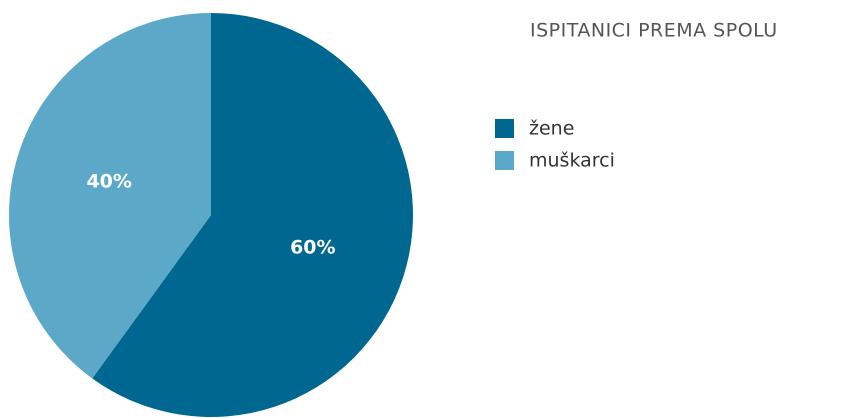 The width and height of the screenshot is (843, 418). What do you see at coordinates (108, 181) in the screenshot?
I see `data-label: 40%` at bounding box center [108, 181].